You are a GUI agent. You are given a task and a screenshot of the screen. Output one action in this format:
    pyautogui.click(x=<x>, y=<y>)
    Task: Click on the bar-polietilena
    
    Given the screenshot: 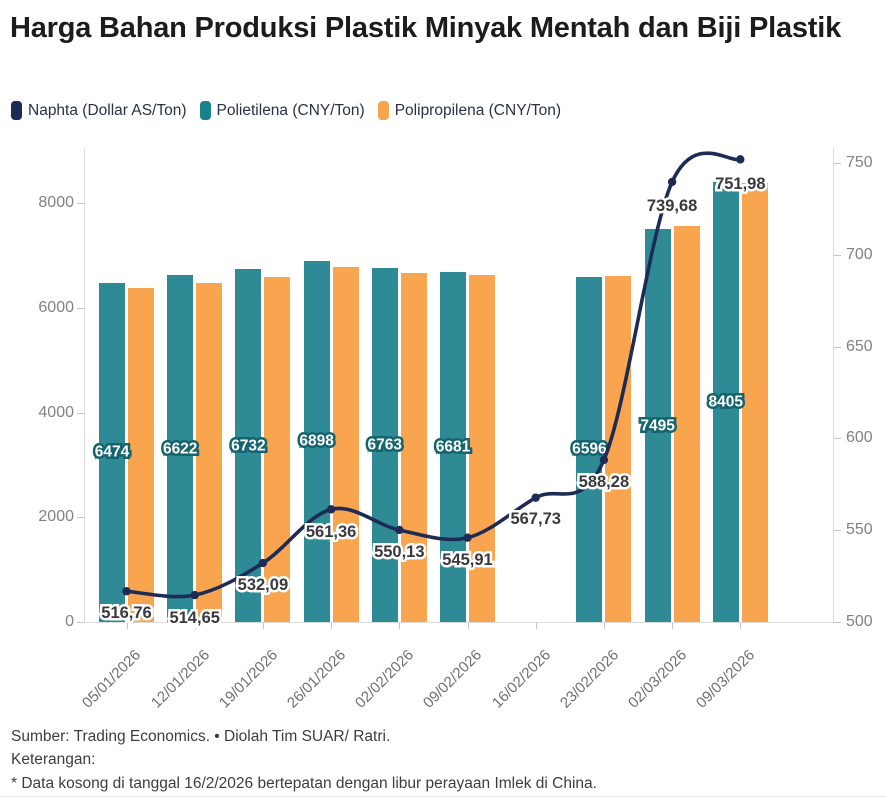 What is the action you would take?
    pyautogui.click(x=112, y=452)
    